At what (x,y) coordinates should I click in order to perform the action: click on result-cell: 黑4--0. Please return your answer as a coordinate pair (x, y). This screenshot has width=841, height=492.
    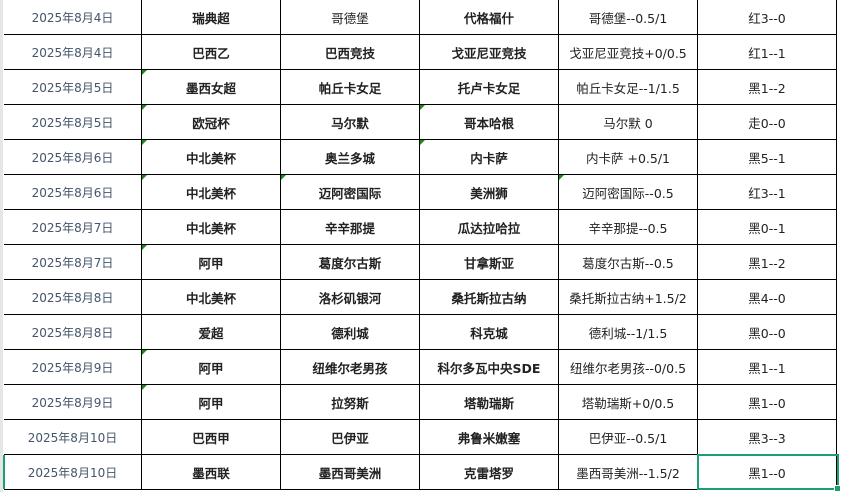
    Looking at the image, I should click on (767, 297).